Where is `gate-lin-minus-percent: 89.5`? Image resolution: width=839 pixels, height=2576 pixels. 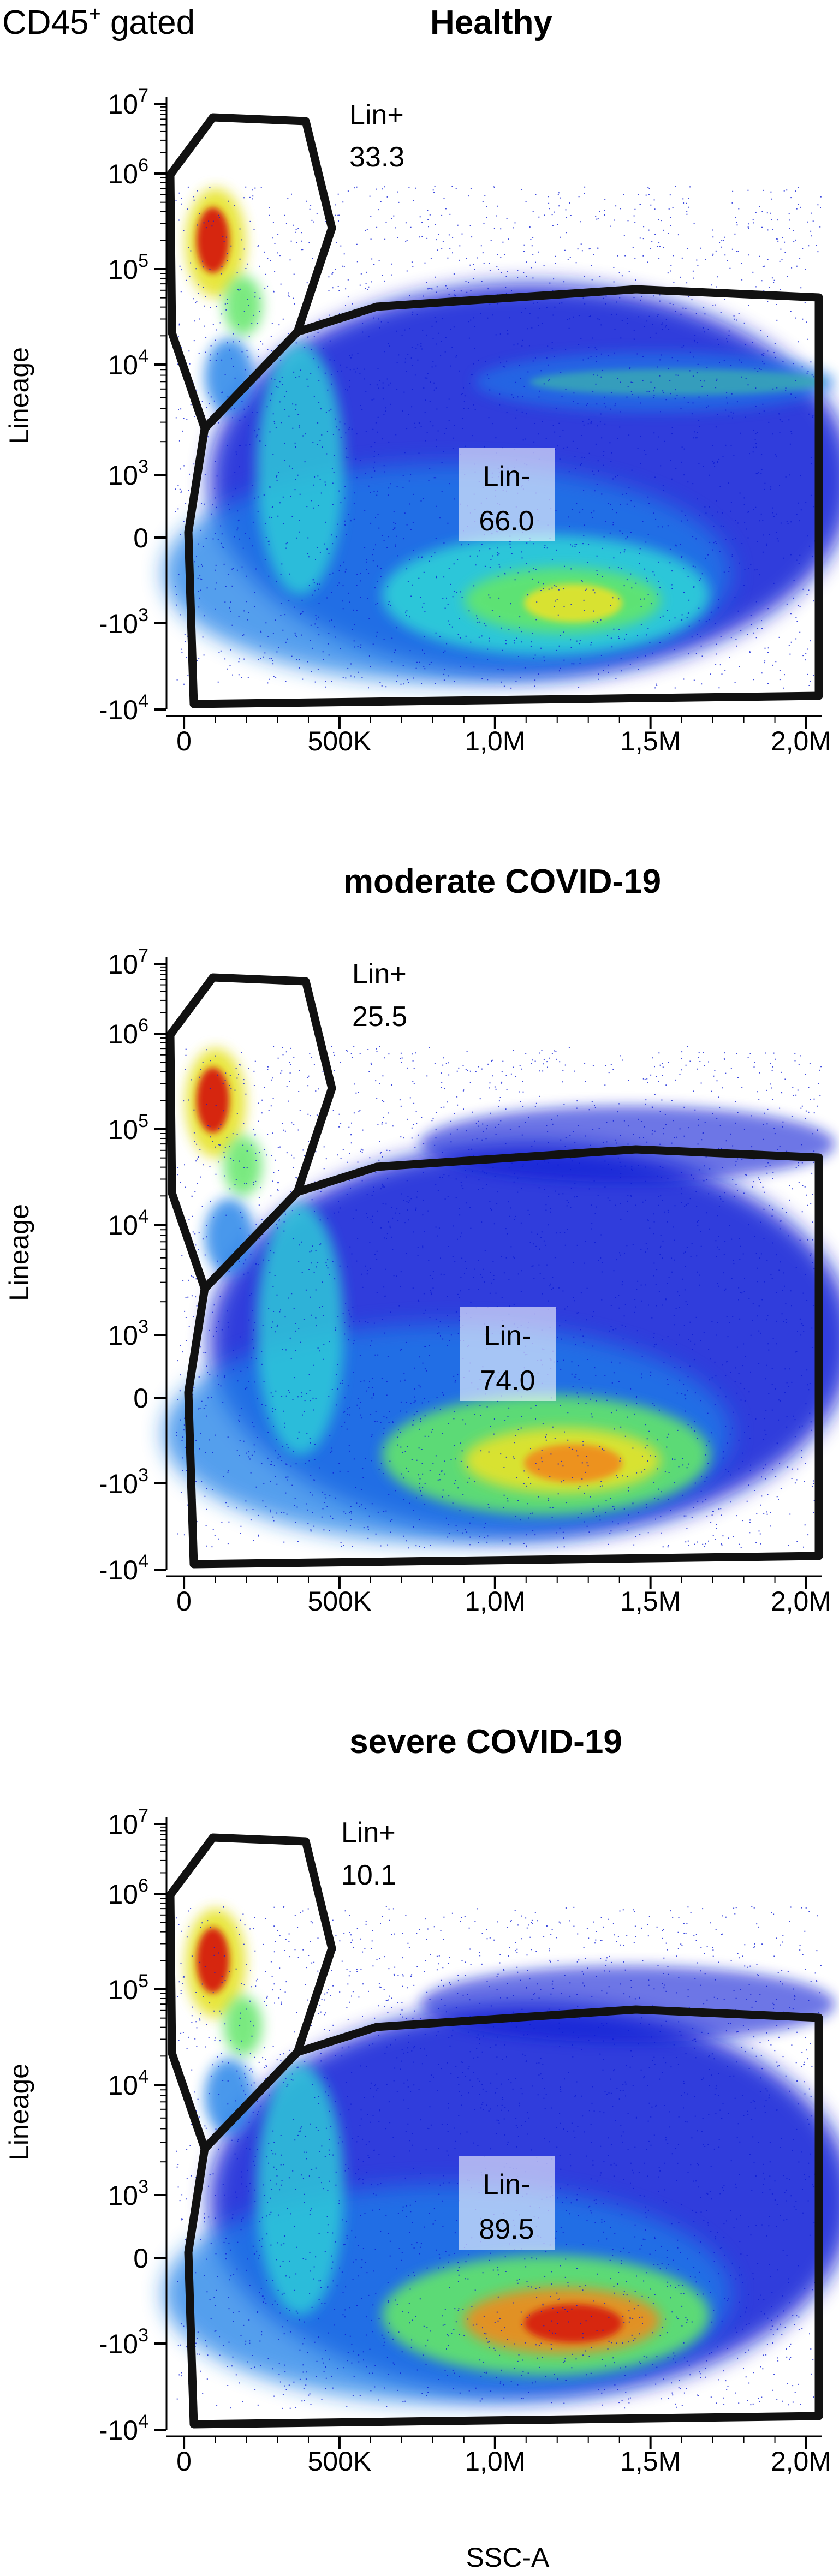
gate-lin-minus-percent: 89.5 is located at coordinates (506, 2229).